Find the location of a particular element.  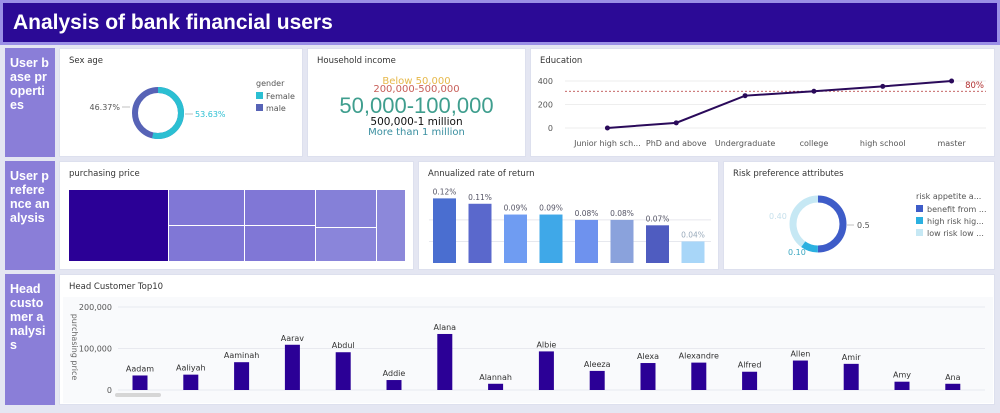

y-axis-label: purchasing price is located at coordinates (74, 347).